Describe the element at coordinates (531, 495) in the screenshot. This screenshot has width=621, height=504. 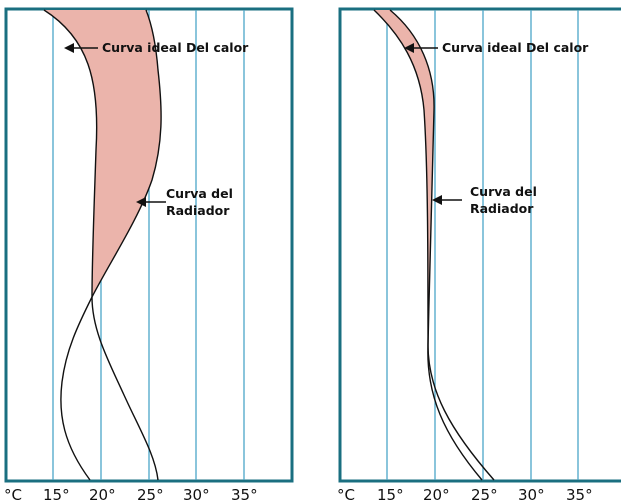
I see `right-tick-30: 30°` at that location.